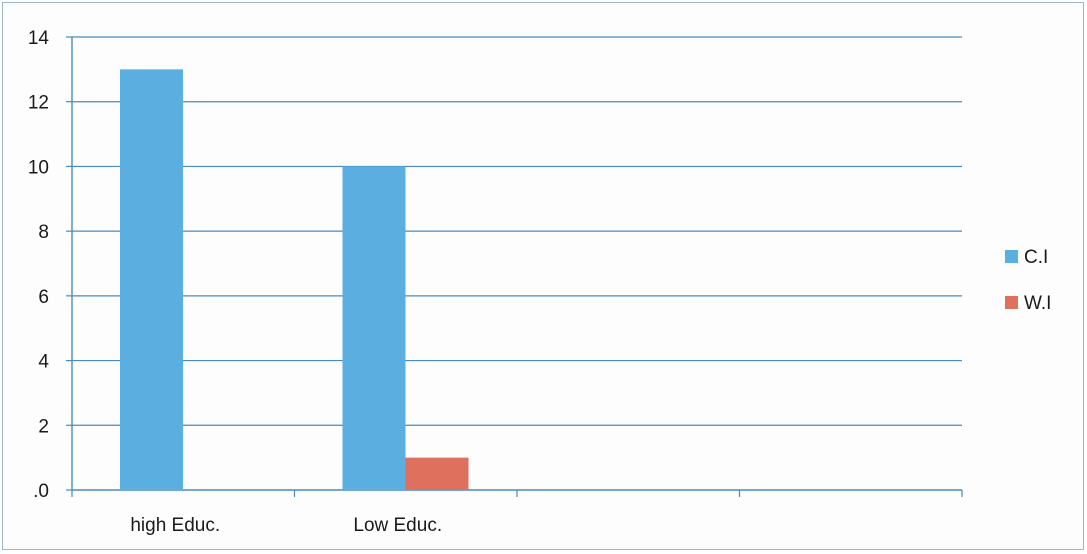  I want to click on legend-label: C.I, so click(1036, 257).